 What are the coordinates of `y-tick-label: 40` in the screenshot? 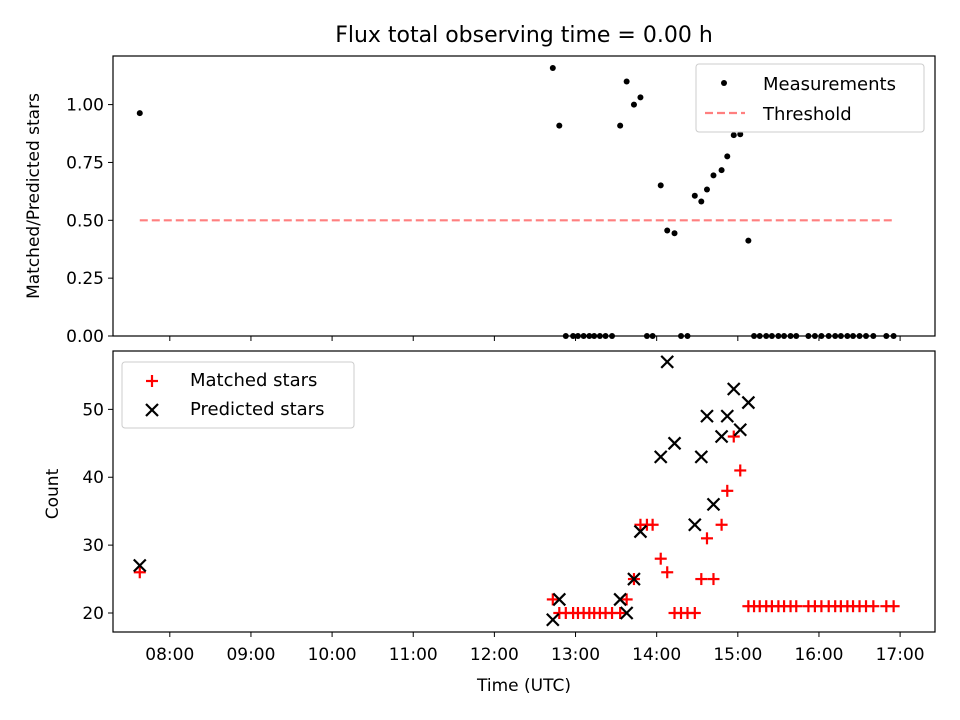 It's located at (93, 478).